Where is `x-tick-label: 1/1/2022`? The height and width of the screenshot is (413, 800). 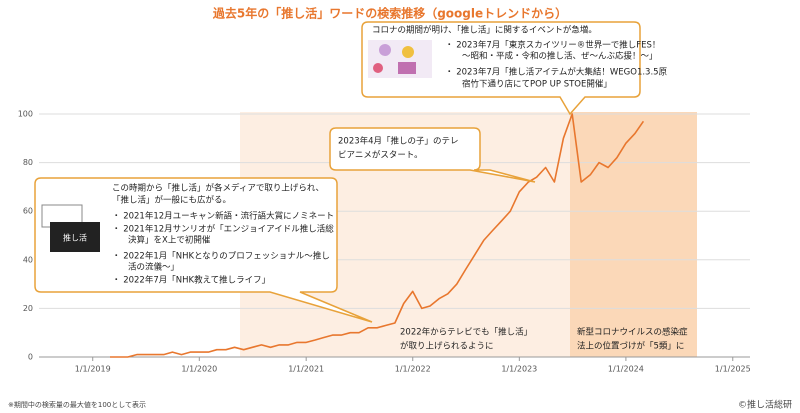 x-tick-label: 1/1/2022 is located at coordinates (413, 369).